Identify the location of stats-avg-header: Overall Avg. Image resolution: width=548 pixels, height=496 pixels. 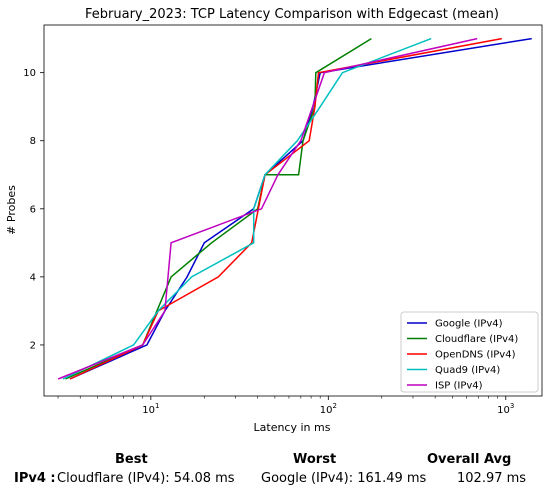
(469, 459).